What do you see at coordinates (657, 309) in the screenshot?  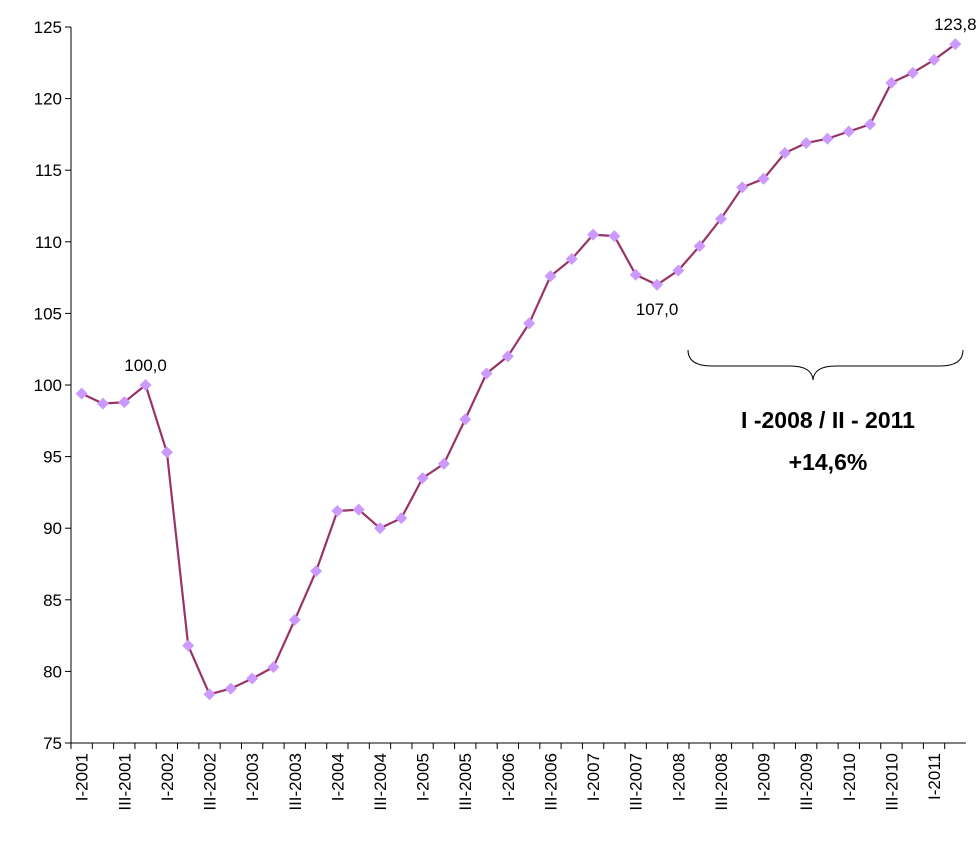 I see `data-label: 107,0` at bounding box center [657, 309].